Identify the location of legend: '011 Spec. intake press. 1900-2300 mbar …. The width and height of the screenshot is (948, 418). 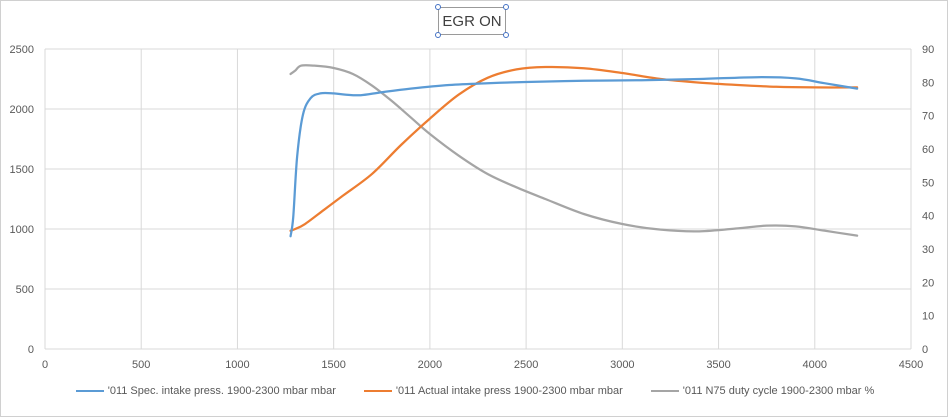
(474, 391).